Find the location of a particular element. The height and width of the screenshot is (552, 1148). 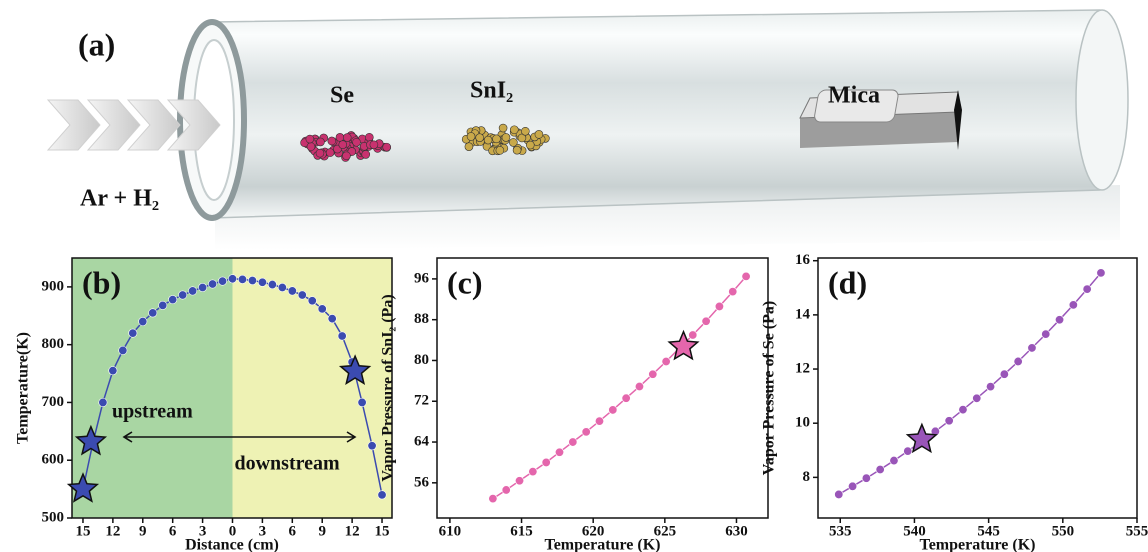

y-tick-label: 10 is located at coordinates (802, 423).